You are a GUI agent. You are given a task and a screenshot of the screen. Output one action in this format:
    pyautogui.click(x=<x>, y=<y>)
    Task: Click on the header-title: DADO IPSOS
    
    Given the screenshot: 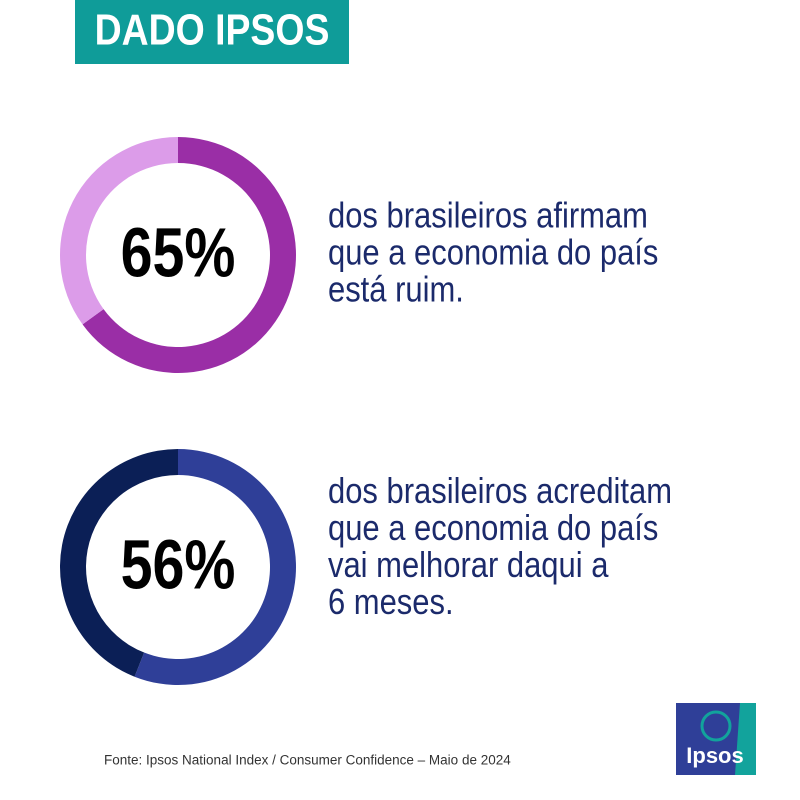 What is the action you would take?
    pyautogui.click(x=212, y=30)
    